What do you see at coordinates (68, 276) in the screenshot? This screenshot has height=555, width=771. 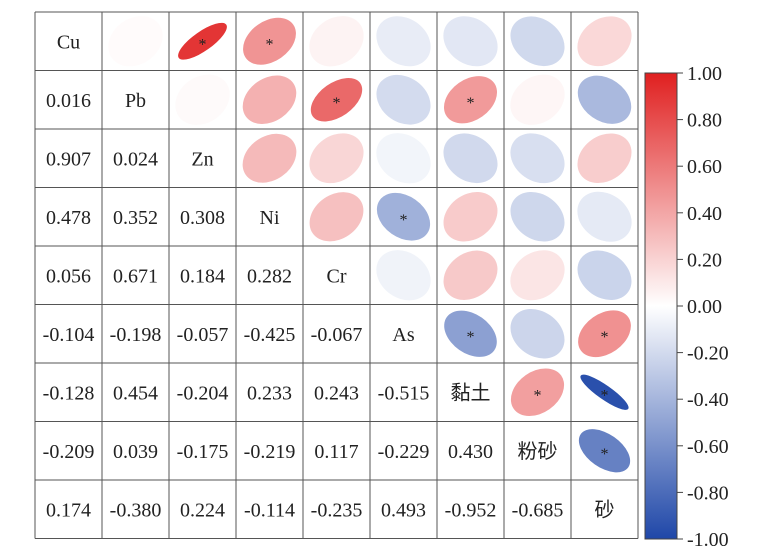 I see `correlation-value: 0.056` at bounding box center [68, 276].